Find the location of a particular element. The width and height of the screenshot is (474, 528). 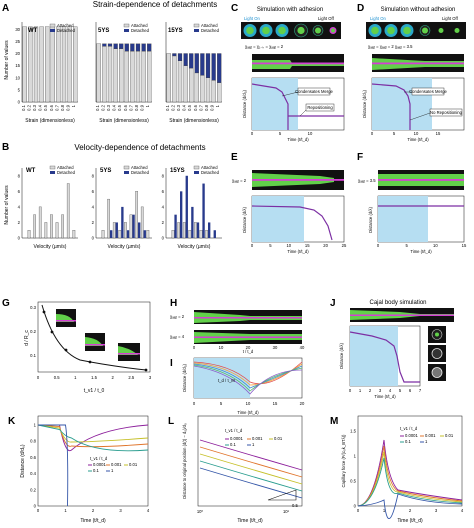

x-tick: 2 is located at coordinates (112, 377).